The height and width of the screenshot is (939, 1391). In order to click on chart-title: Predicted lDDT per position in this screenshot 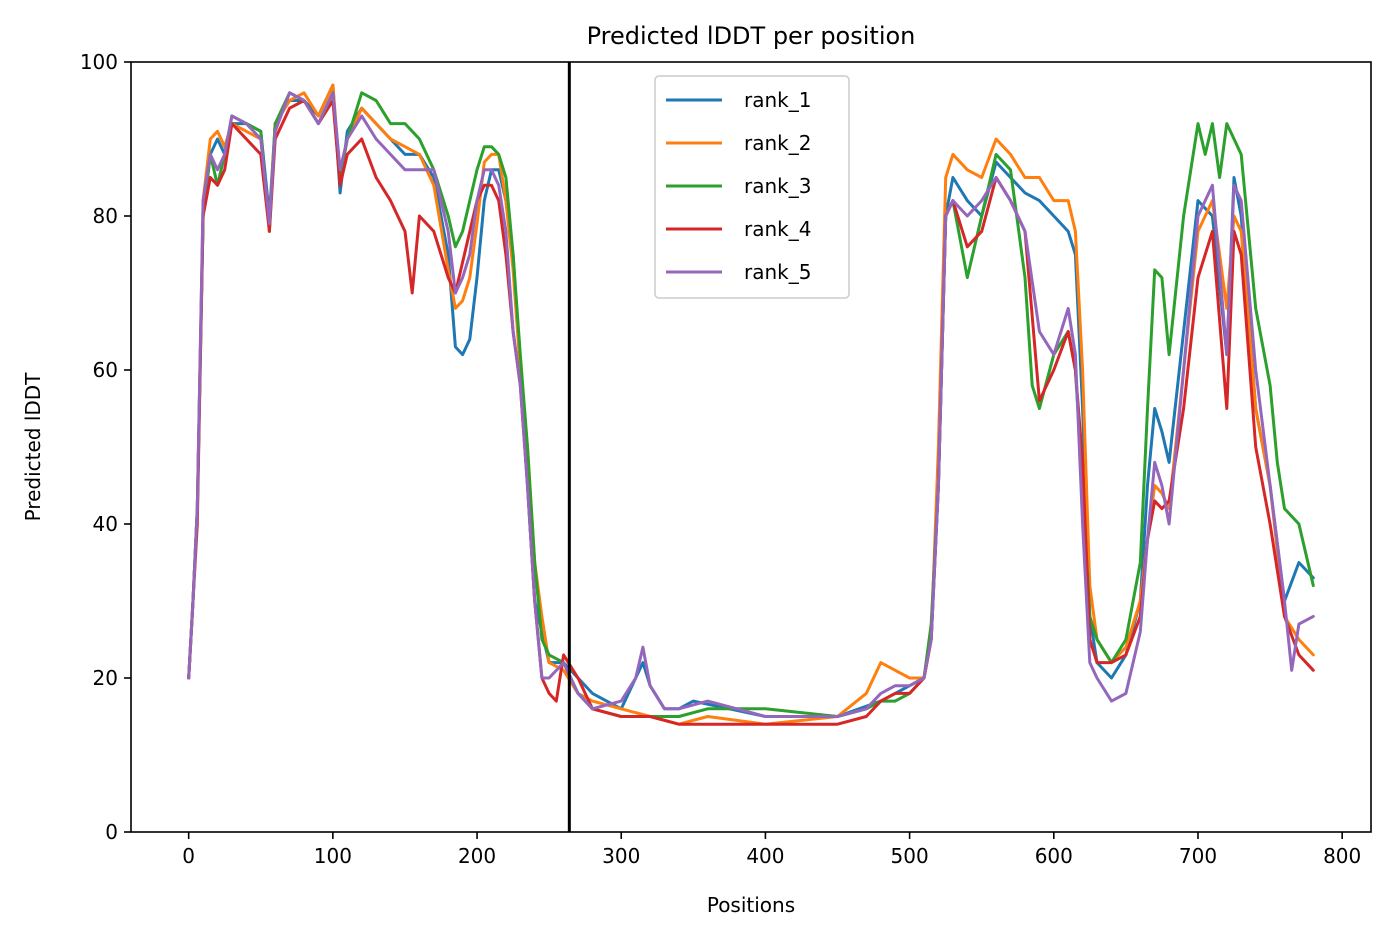, I will do `click(751, 36)`.